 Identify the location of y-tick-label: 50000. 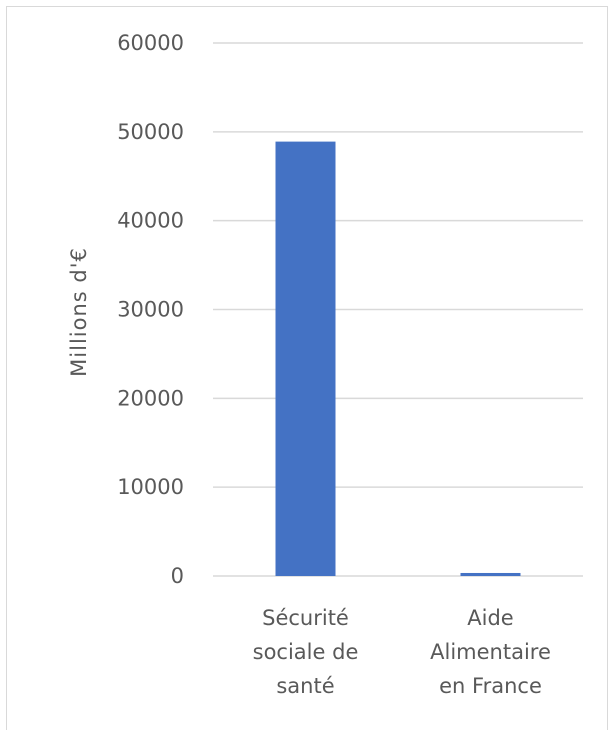
(150, 132).